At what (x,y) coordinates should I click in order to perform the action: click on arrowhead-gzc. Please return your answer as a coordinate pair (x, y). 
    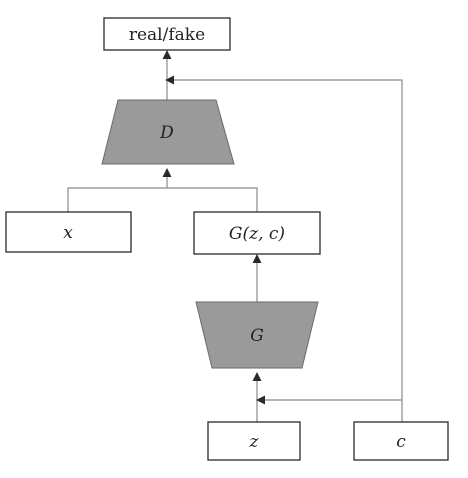
    Looking at the image, I should click on (257, 258).